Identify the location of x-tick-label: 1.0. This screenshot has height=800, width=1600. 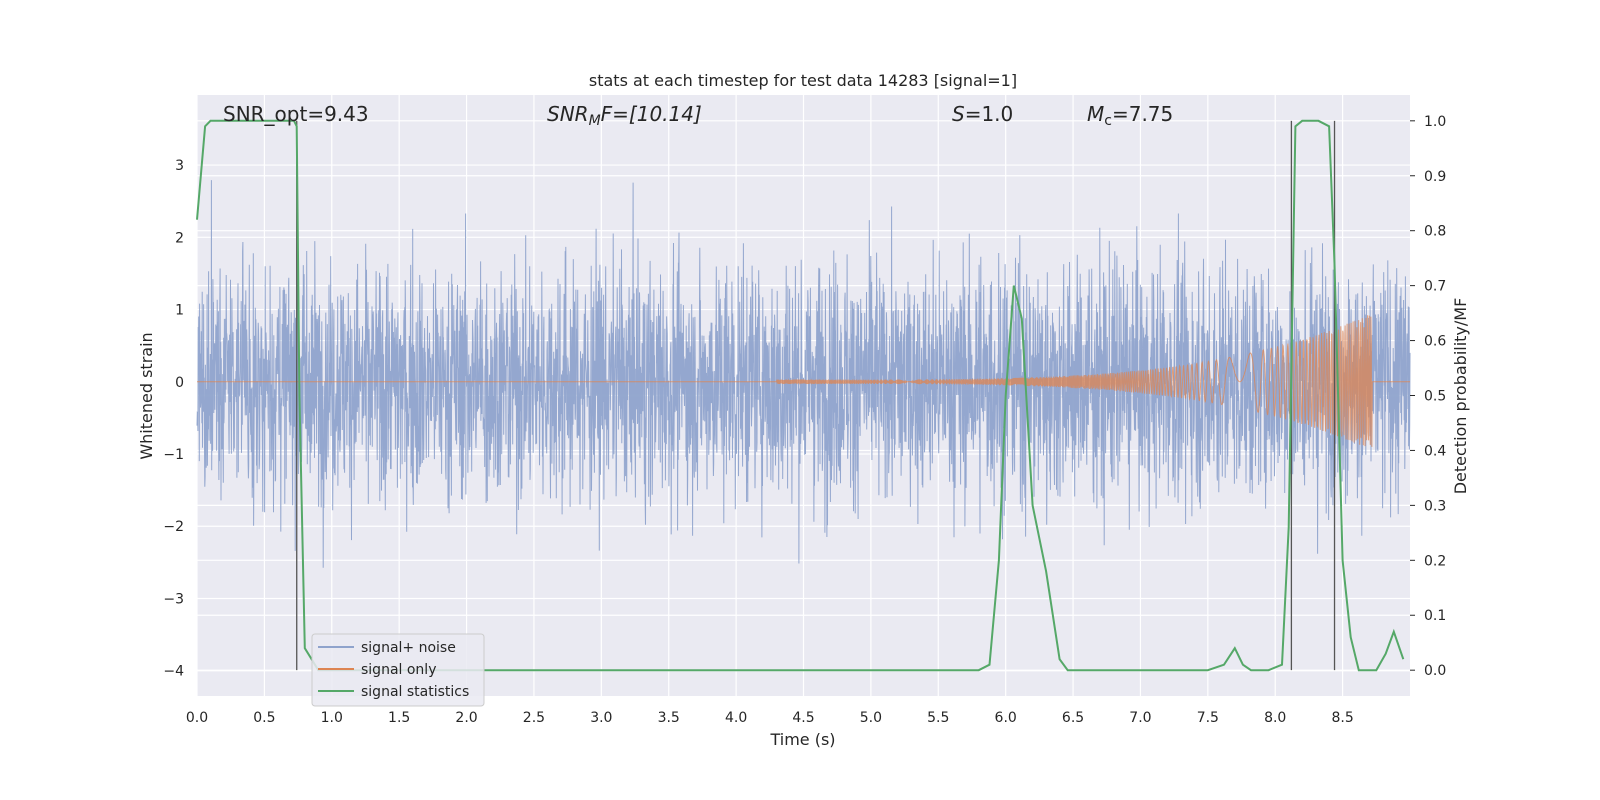
(332, 718).